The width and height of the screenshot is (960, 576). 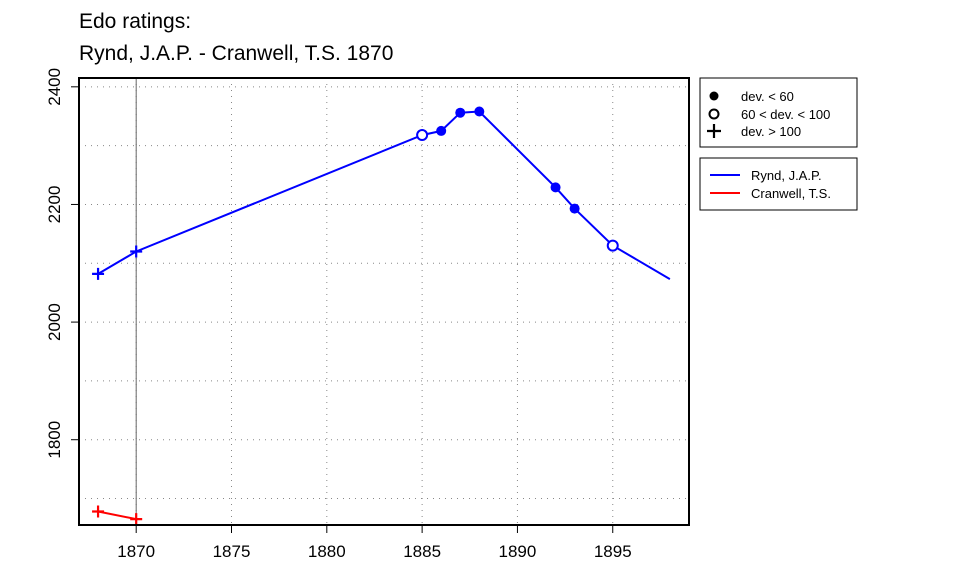 What do you see at coordinates (714, 131) in the screenshot?
I see `legend-plus-icon` at bounding box center [714, 131].